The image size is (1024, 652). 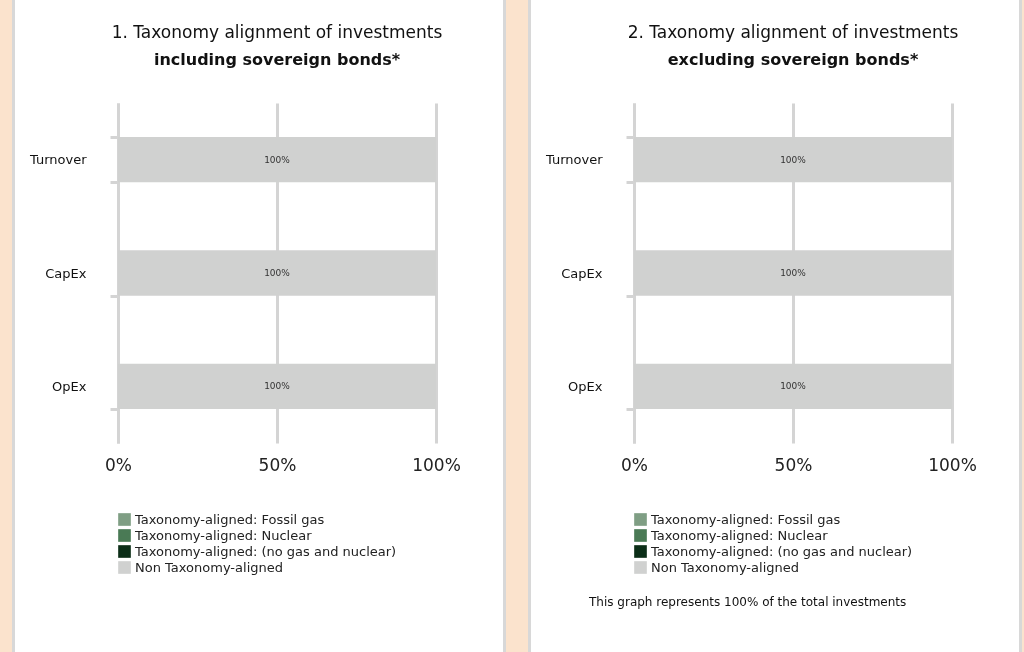 What do you see at coordinates (277, 32) in the screenshot?
I see `chart-title: 1. Taxonomy alignment of investments` at bounding box center [277, 32].